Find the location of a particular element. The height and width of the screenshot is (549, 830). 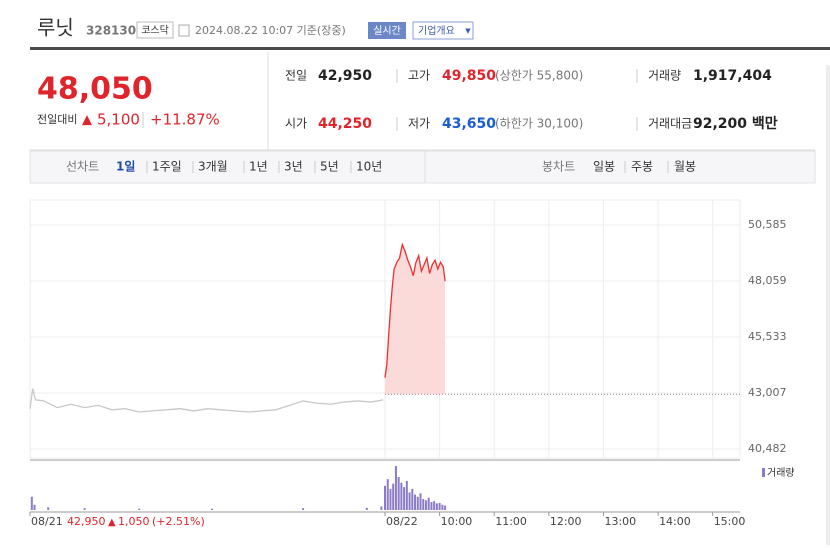

prev-arrow: ▲ is located at coordinates (112, 522).